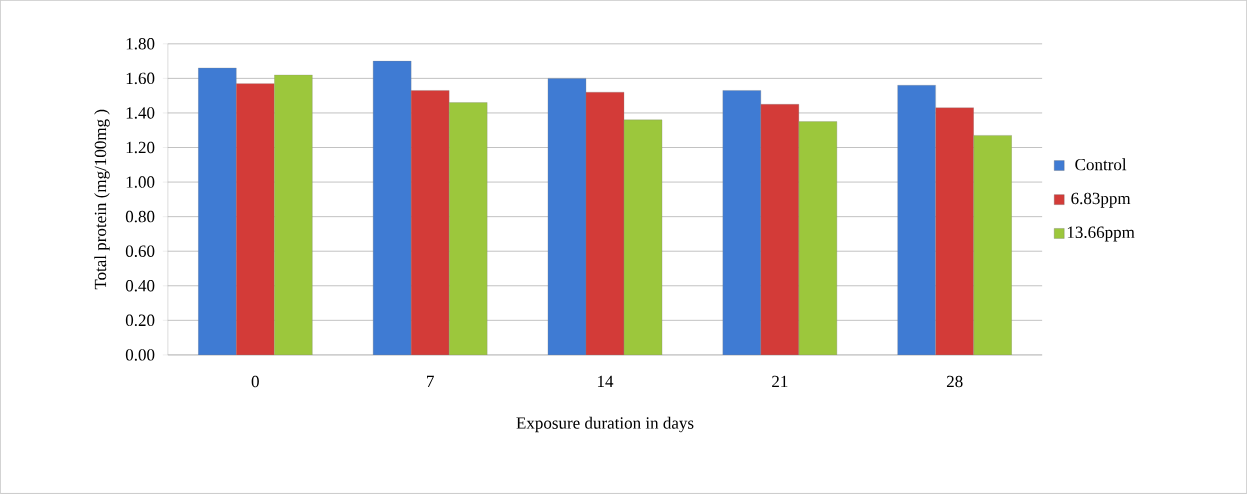  I want to click on y-tick-label: 1.80, so click(140, 44).